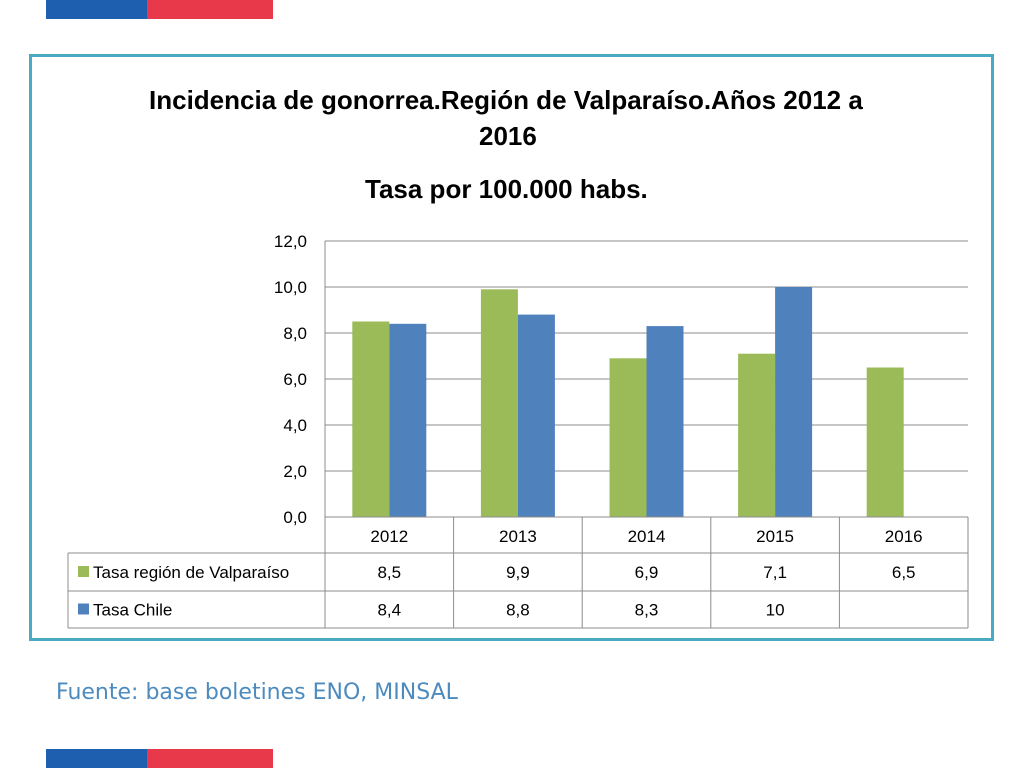 Image resolution: width=1024 pixels, height=768 pixels. What do you see at coordinates (191, 572) in the screenshot?
I see `legend-label: Tasa región de Valparaíso` at bounding box center [191, 572].